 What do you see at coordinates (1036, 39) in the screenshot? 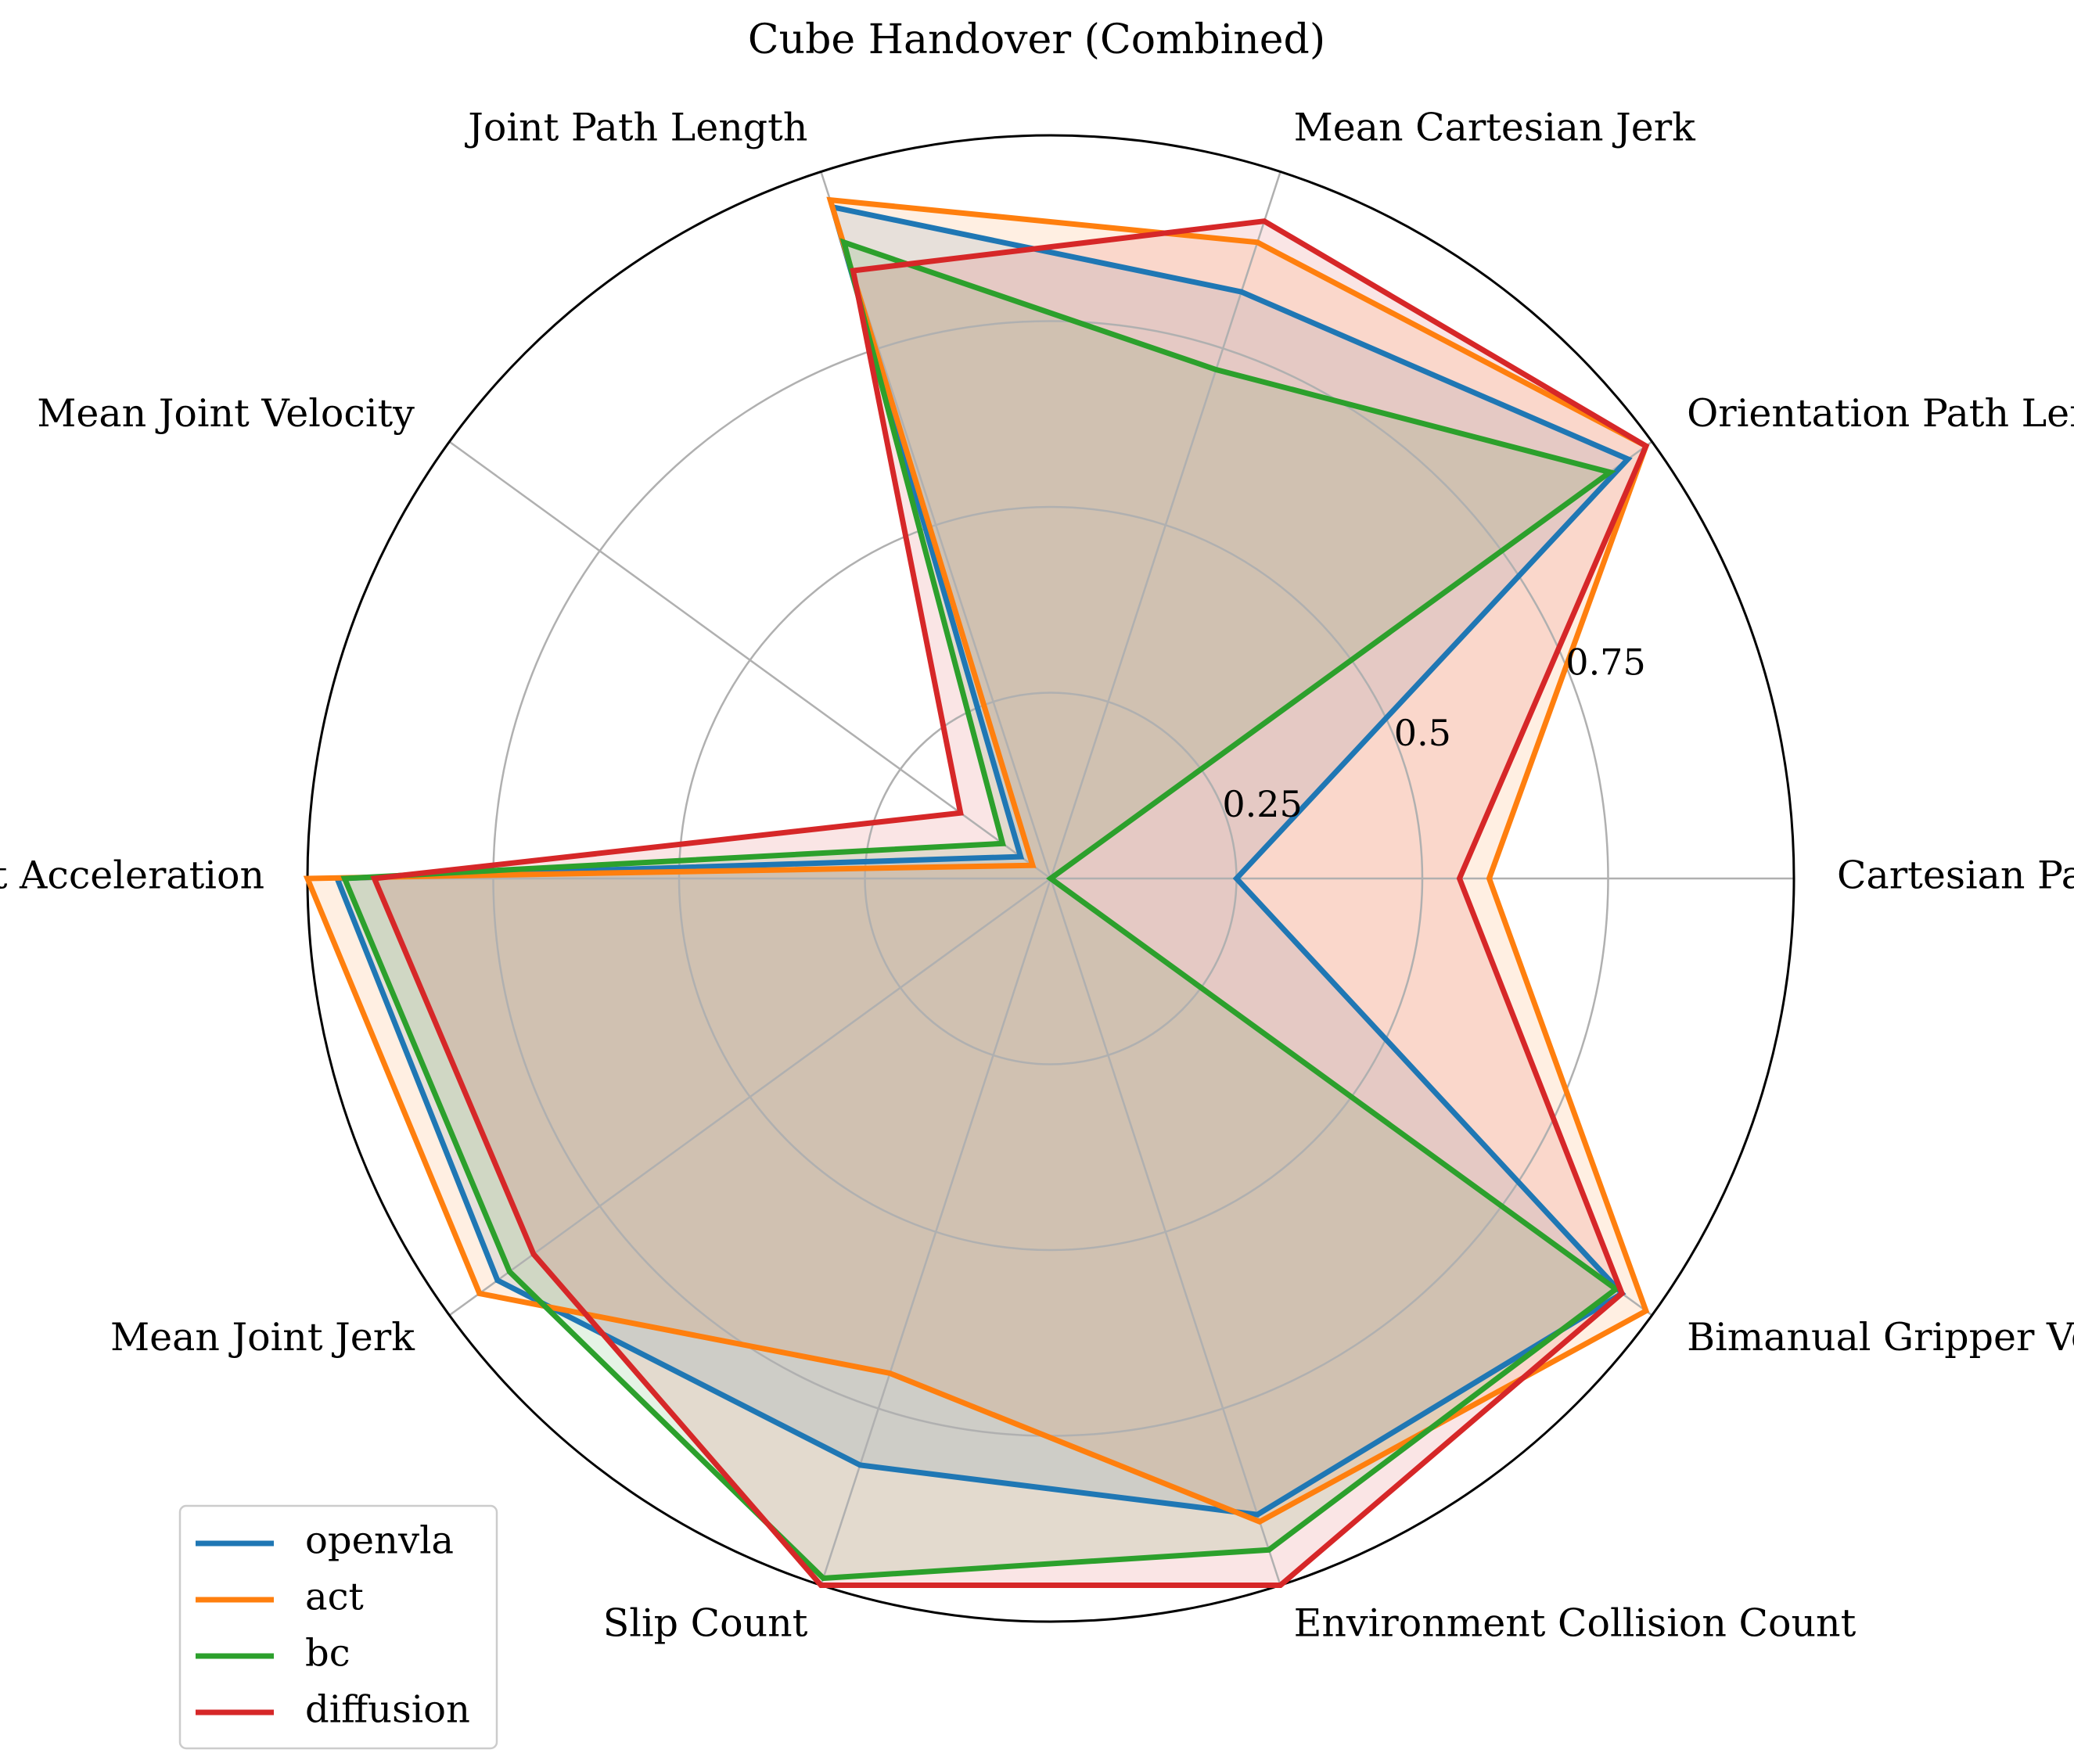
I see `chart-title: Cube Handover (Combined)` at bounding box center [1036, 39].